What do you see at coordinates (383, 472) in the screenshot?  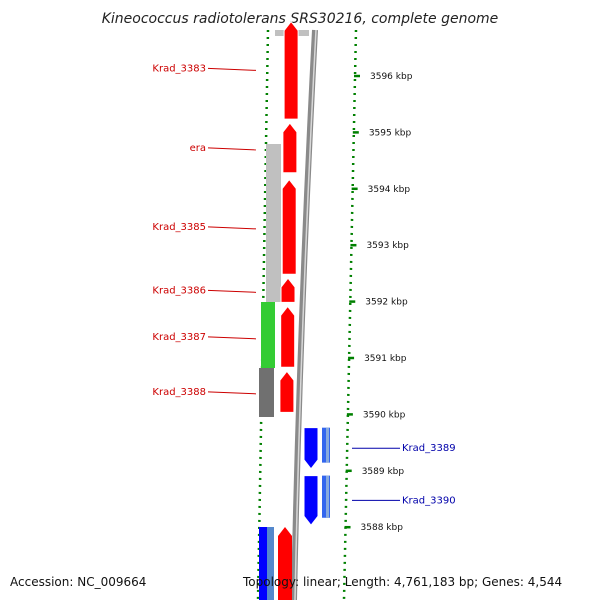 I see `kbp-label: 3589 kbp` at bounding box center [383, 472].